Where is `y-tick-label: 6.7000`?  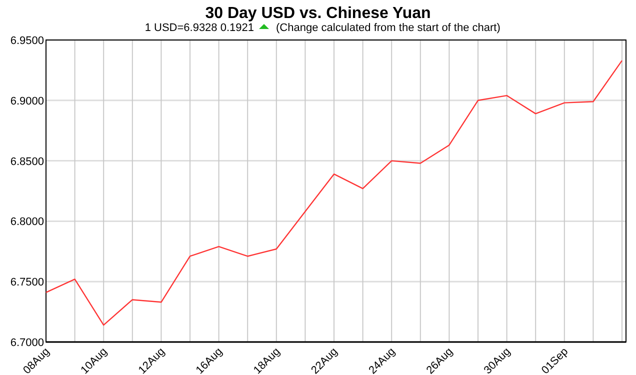 y-tick-label: 6.7000 is located at coordinates (27, 343).